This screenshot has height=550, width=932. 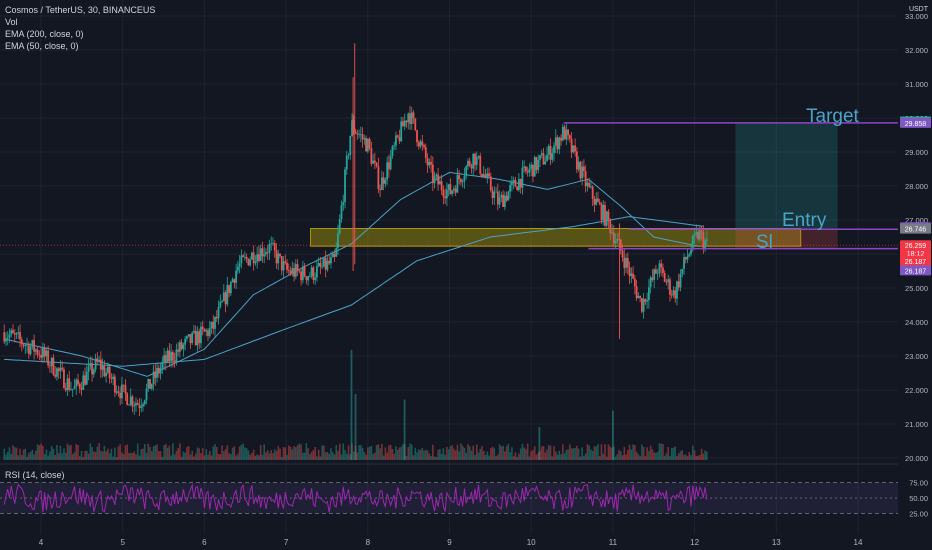 I want to click on price-badge-bg, so click(x=915, y=260).